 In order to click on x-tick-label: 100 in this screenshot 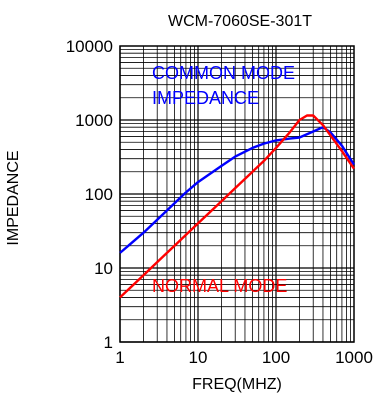, I will do `click(276, 357)`.